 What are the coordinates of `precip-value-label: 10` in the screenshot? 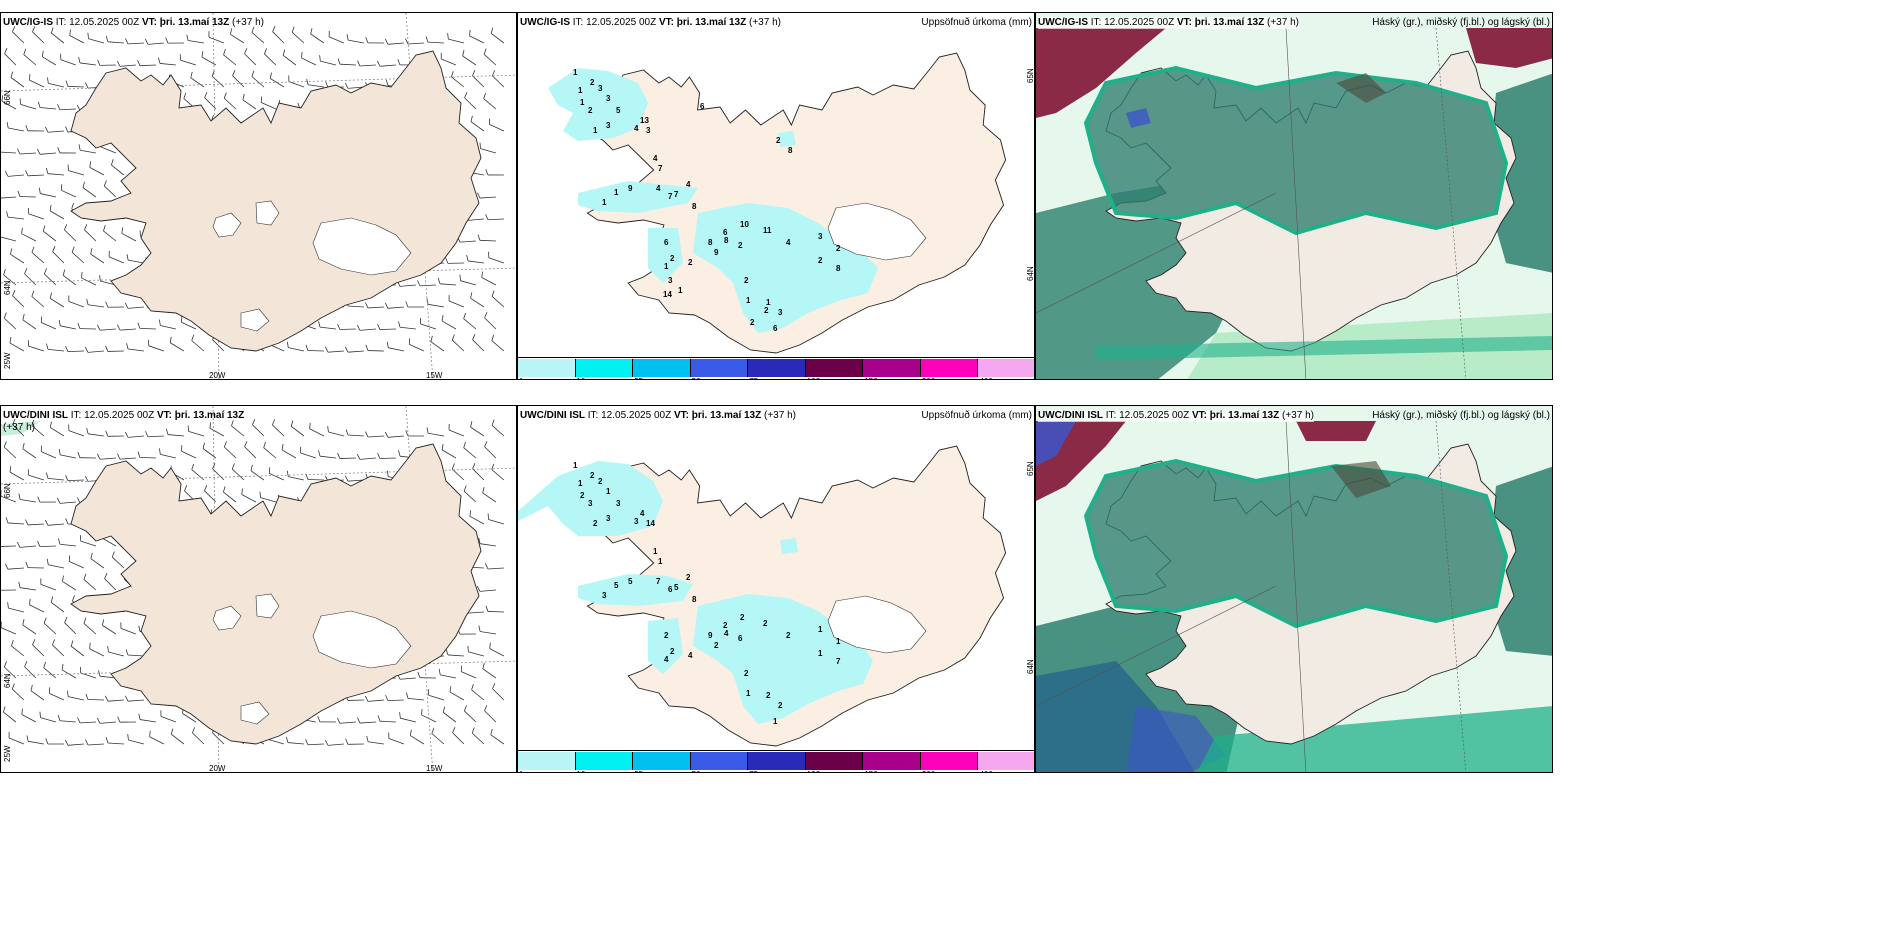 It's located at (744, 224).